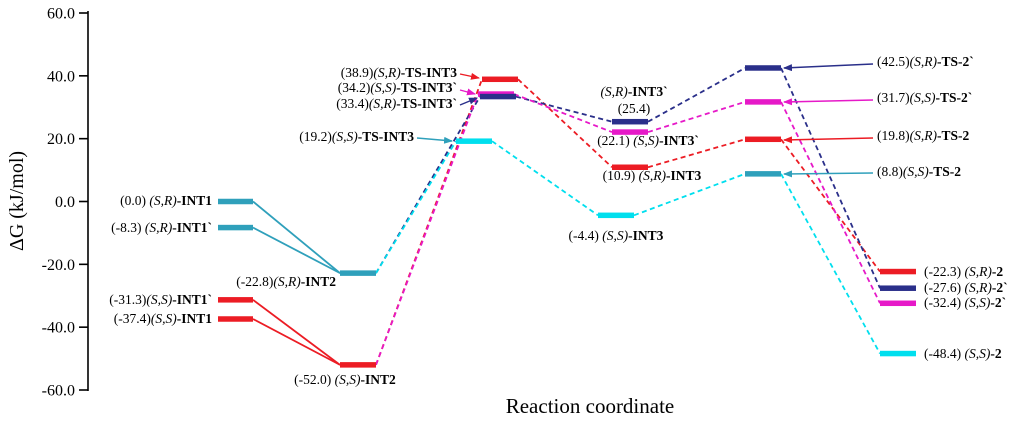 The height and width of the screenshot is (424, 1024). Describe the element at coordinates (352, 103) in the screenshot. I see `label-part: (33.4)` at that location.